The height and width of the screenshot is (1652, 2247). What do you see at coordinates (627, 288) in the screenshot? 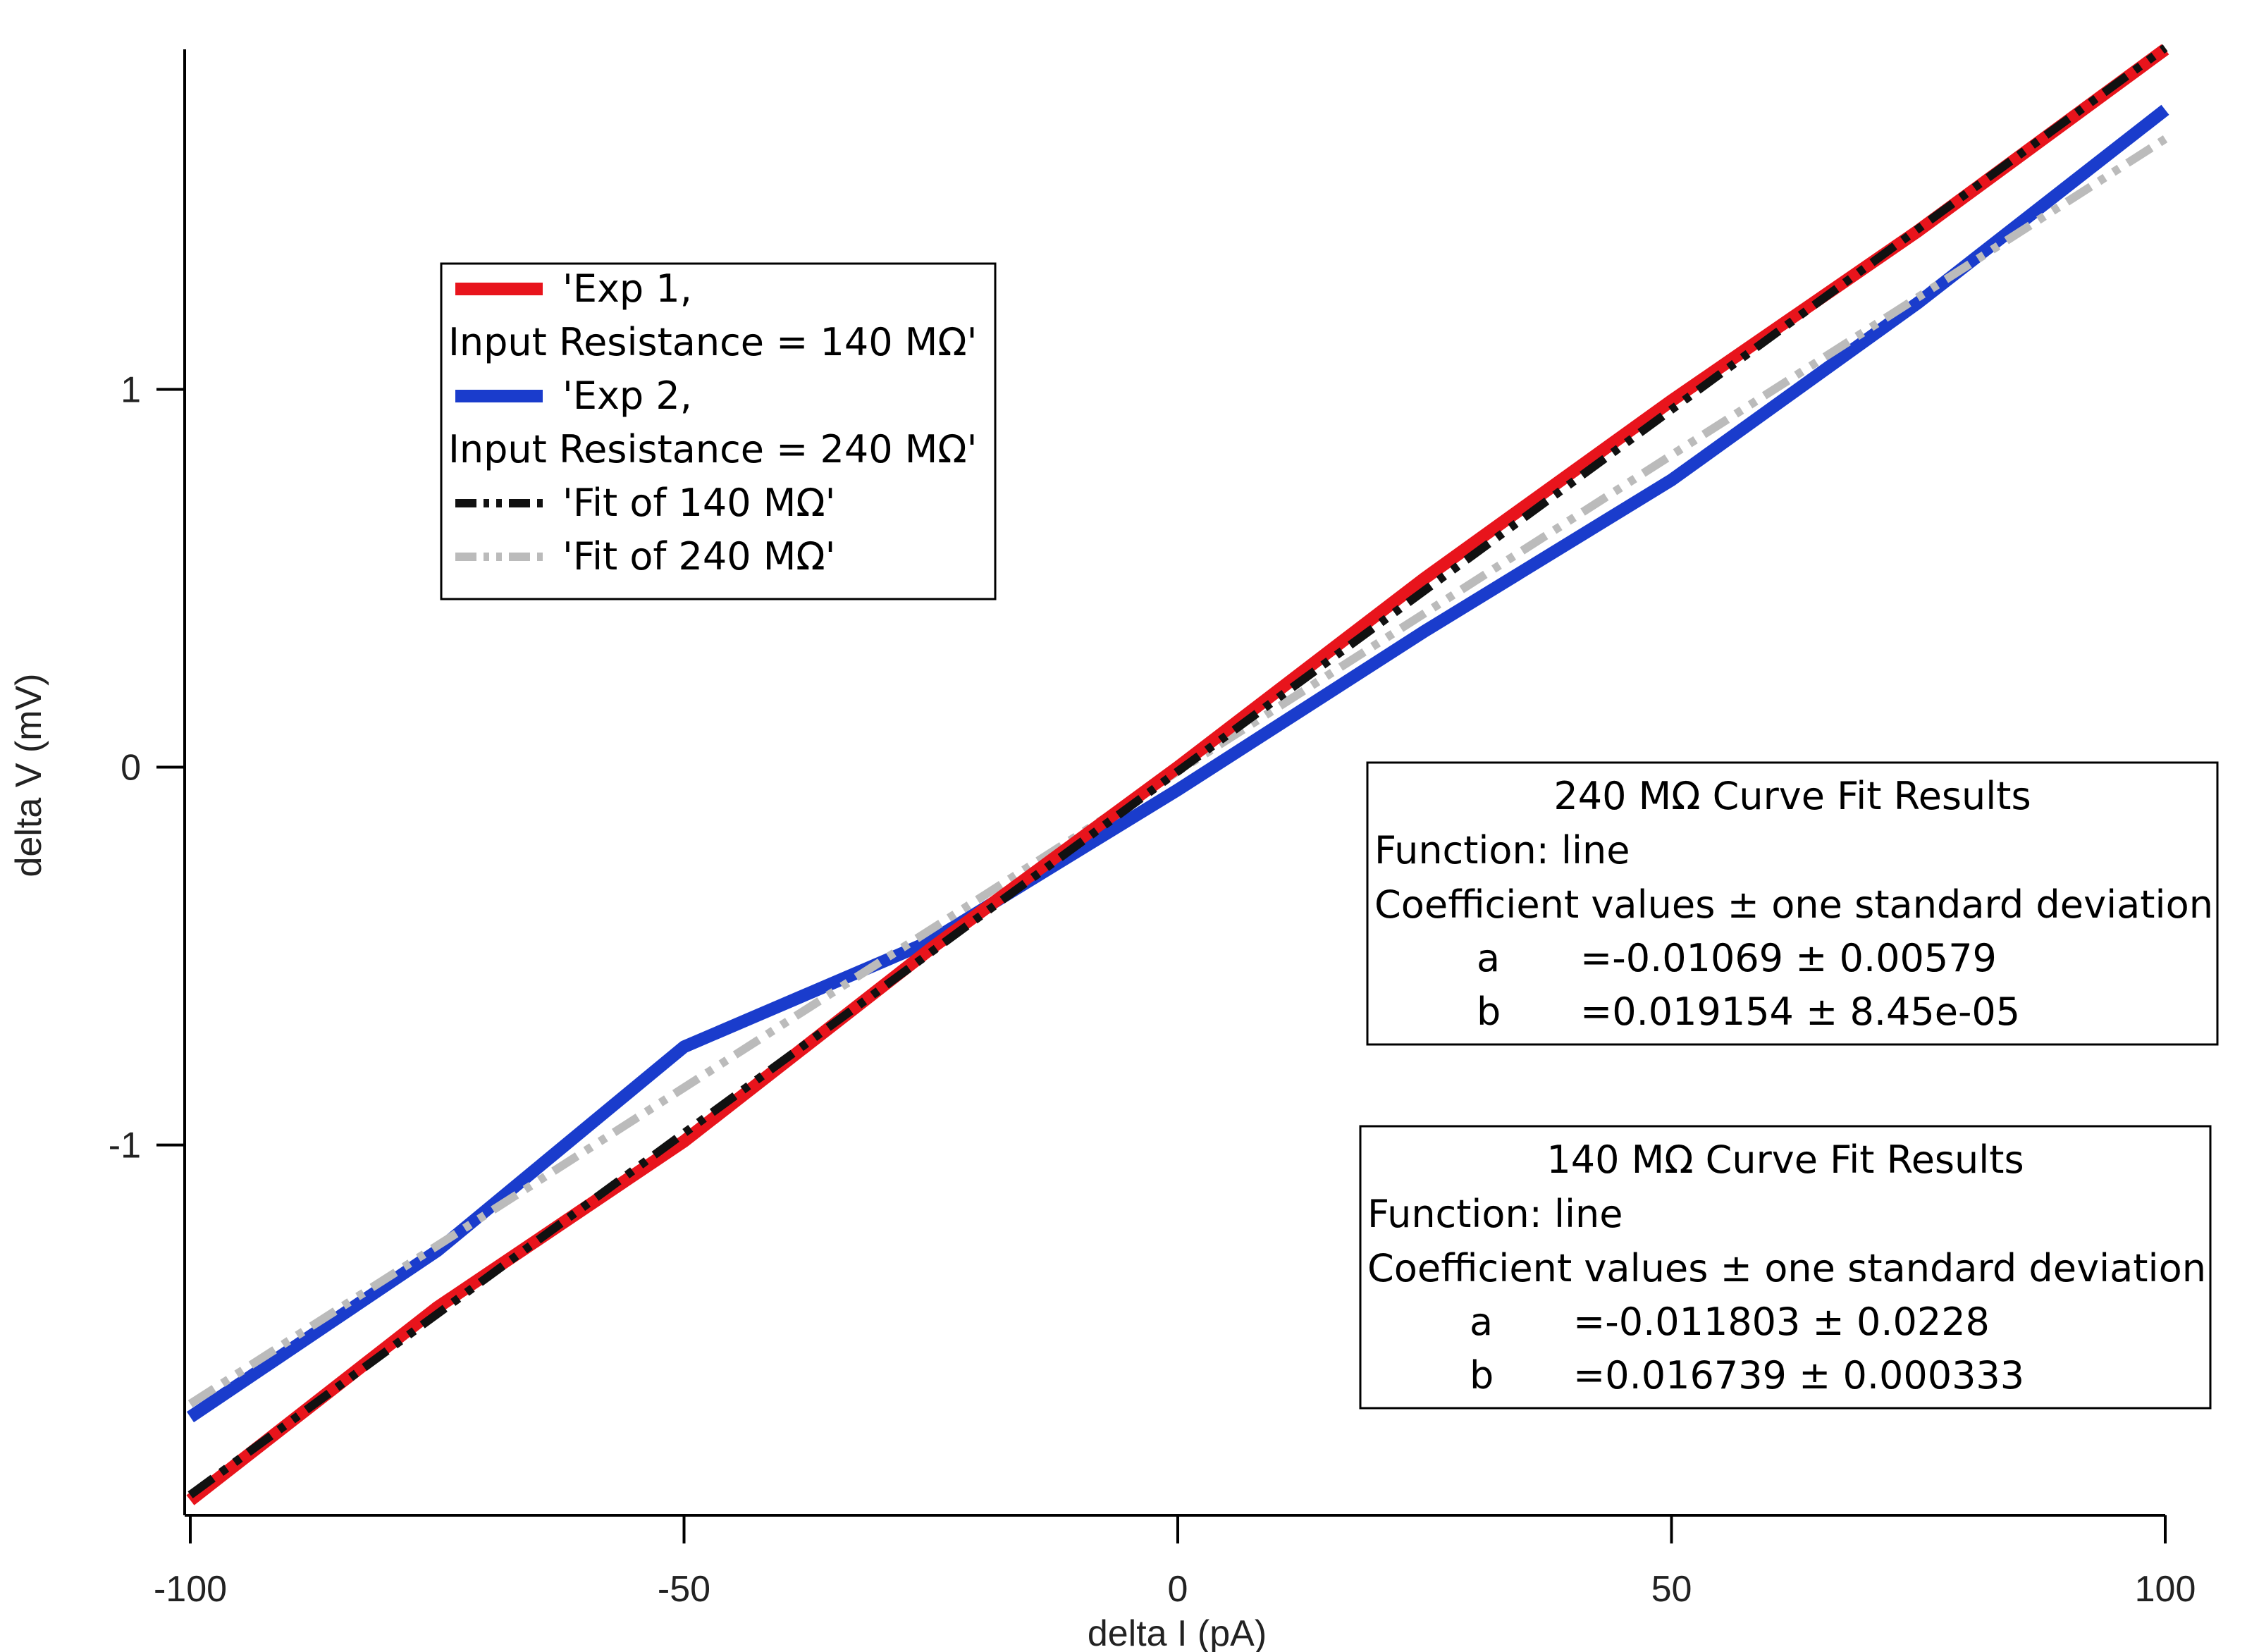
I see `legend-label: 'Exp 1,` at bounding box center [627, 288].